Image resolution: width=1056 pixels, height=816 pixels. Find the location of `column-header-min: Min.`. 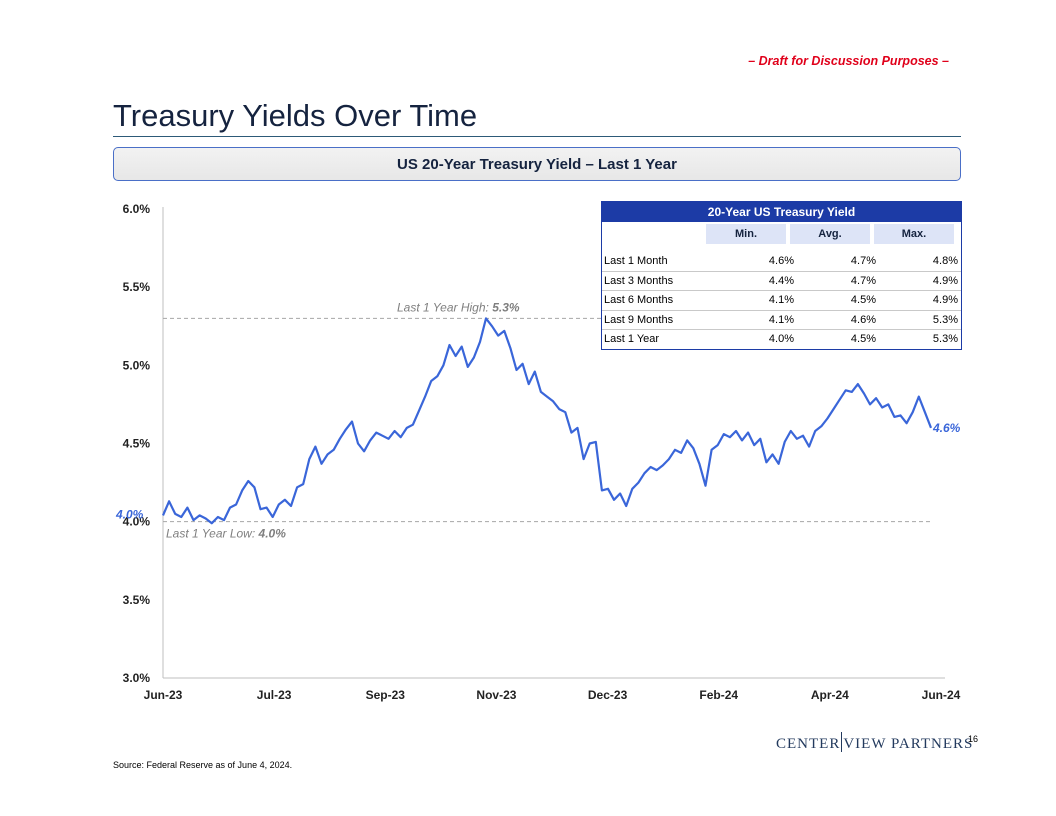

column-header-min: Min. is located at coordinates (746, 234).